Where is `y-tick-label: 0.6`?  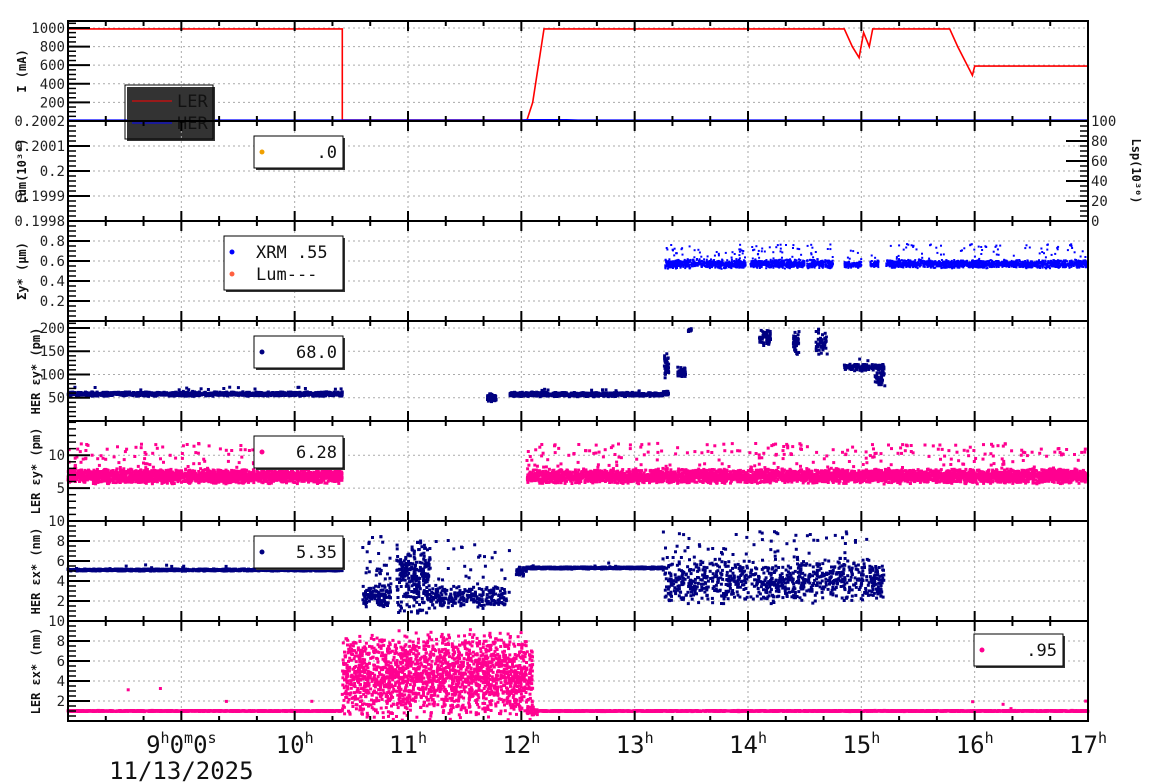
y-tick-label: 0.6 is located at coordinates (52, 262).